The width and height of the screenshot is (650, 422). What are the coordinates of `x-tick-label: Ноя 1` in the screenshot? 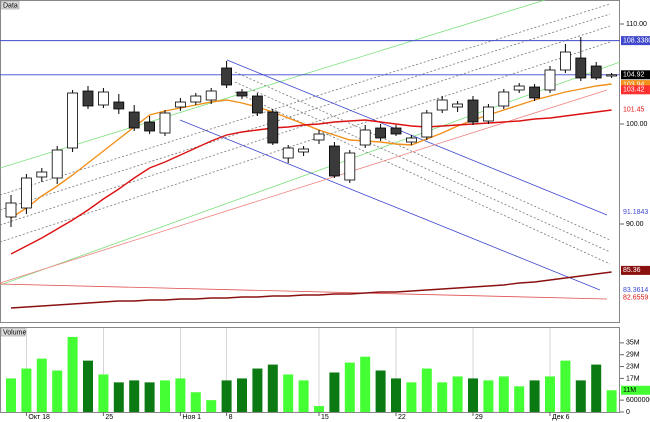 It's located at (191, 417).